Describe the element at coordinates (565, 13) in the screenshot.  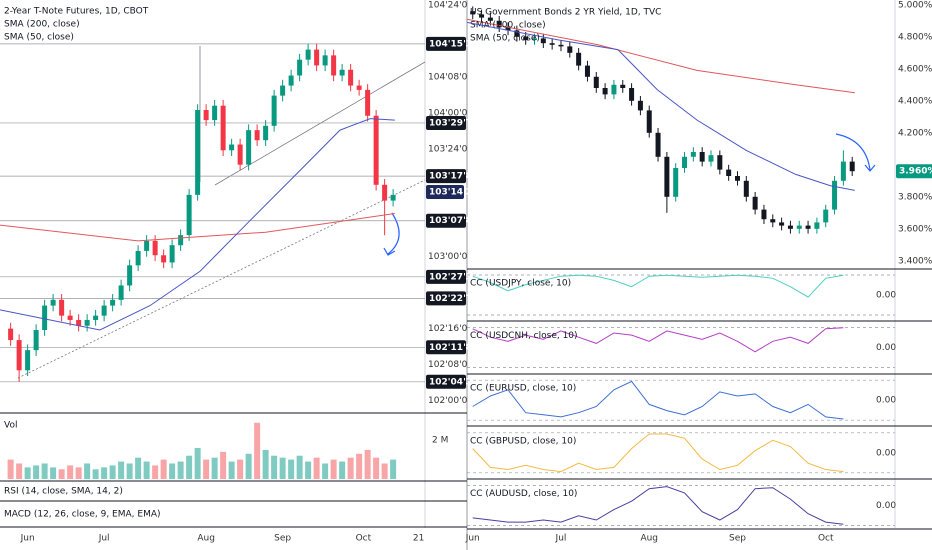
I see `pane-title: US Government Bonds 2 YR Yield, 1D, TVC` at that location.